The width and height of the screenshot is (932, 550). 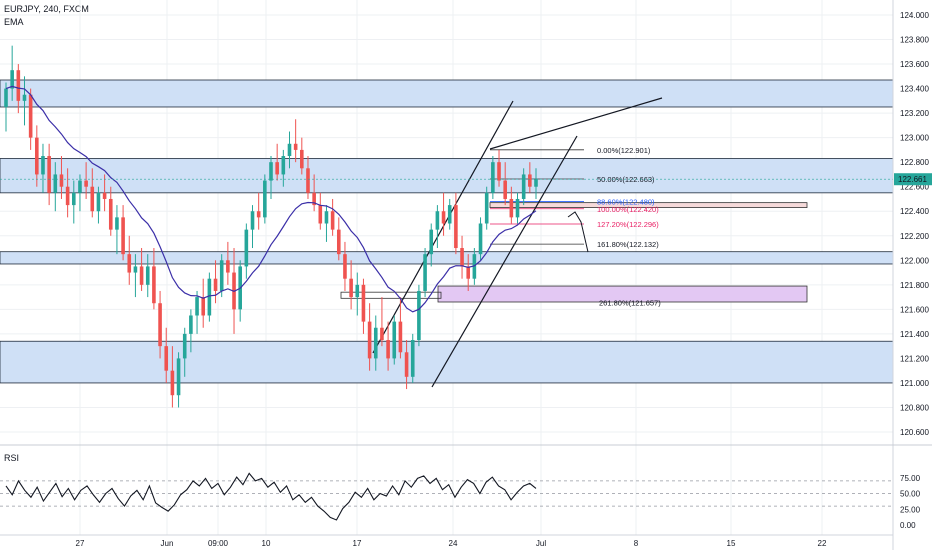 I want to click on target-zone-extension, so click(x=391, y=295).